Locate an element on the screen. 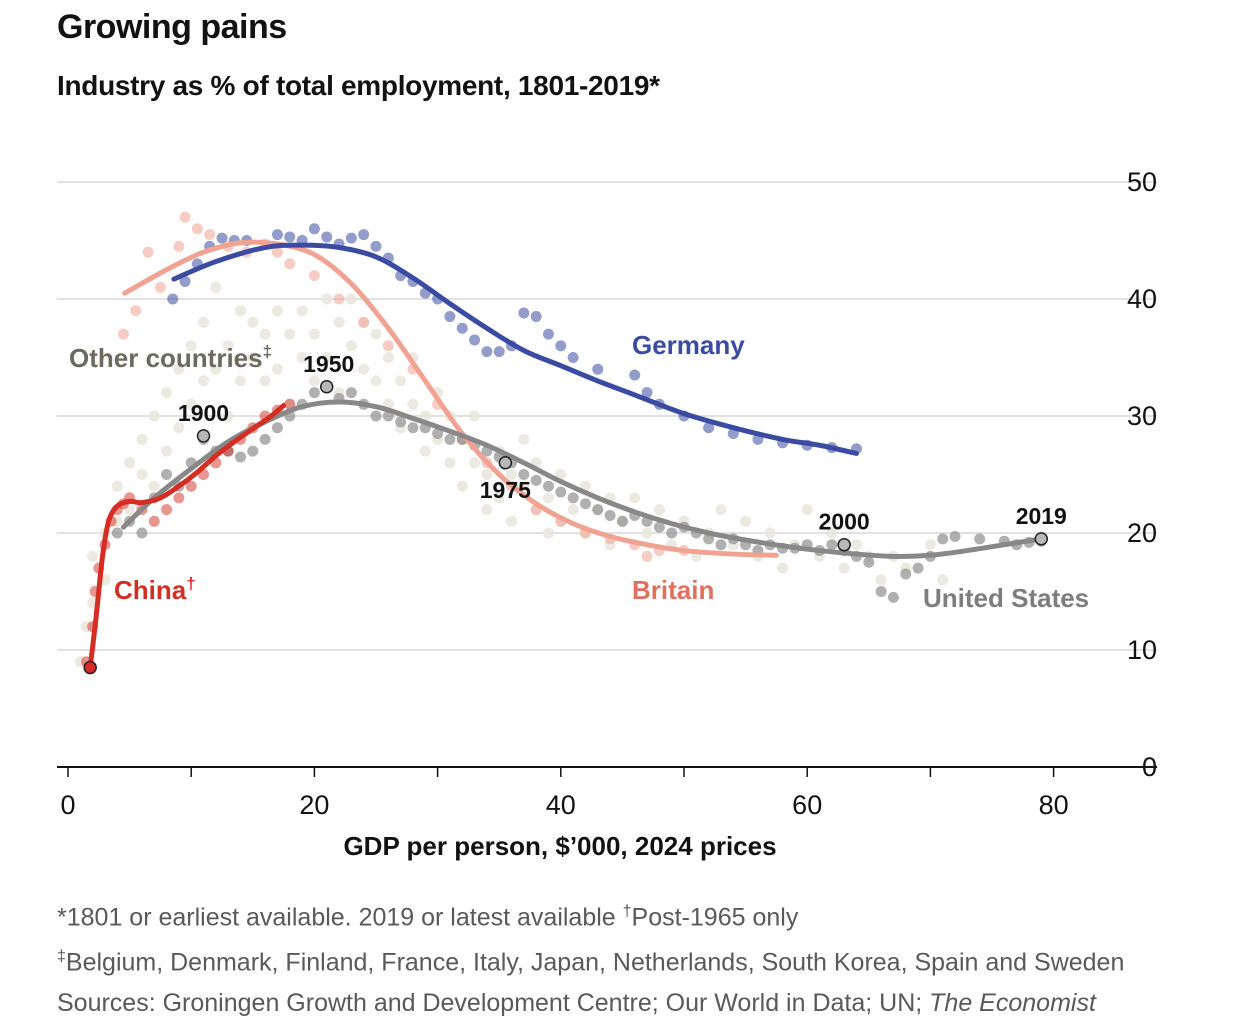 The height and width of the screenshot is (1023, 1240). x-tick-label: 80 is located at coordinates (1054, 805).